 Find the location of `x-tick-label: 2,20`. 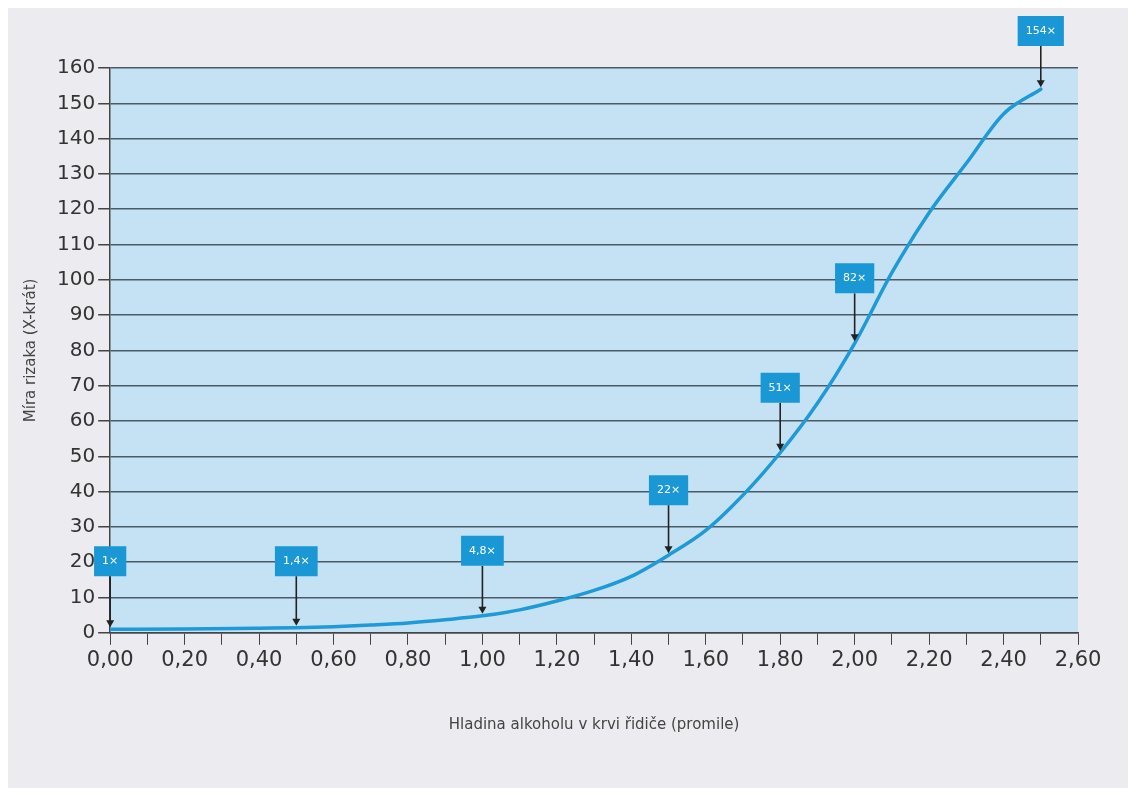

x-tick-label: 2,20 is located at coordinates (929, 658).